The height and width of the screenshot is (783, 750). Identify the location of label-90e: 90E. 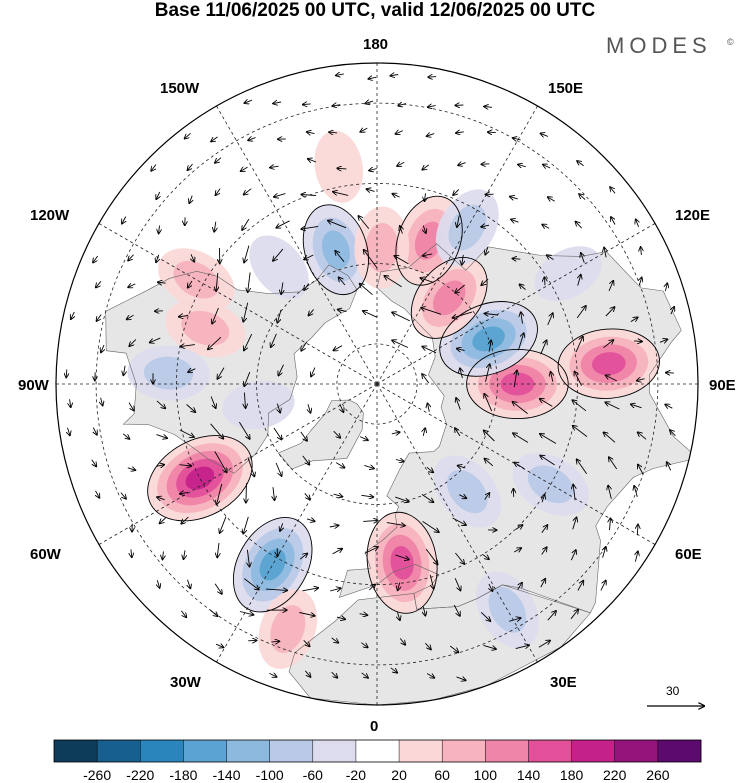
(722, 385).